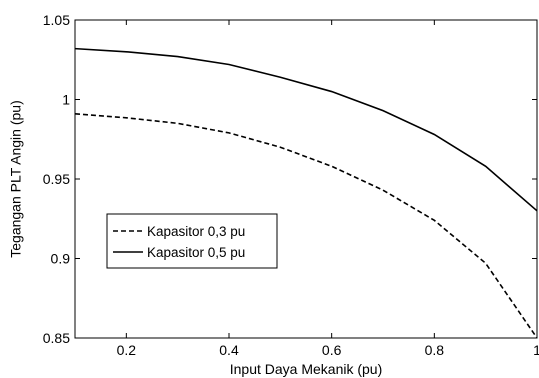 The image size is (539, 378). I want to click on x-tick-label: 0.2, so click(127, 350).